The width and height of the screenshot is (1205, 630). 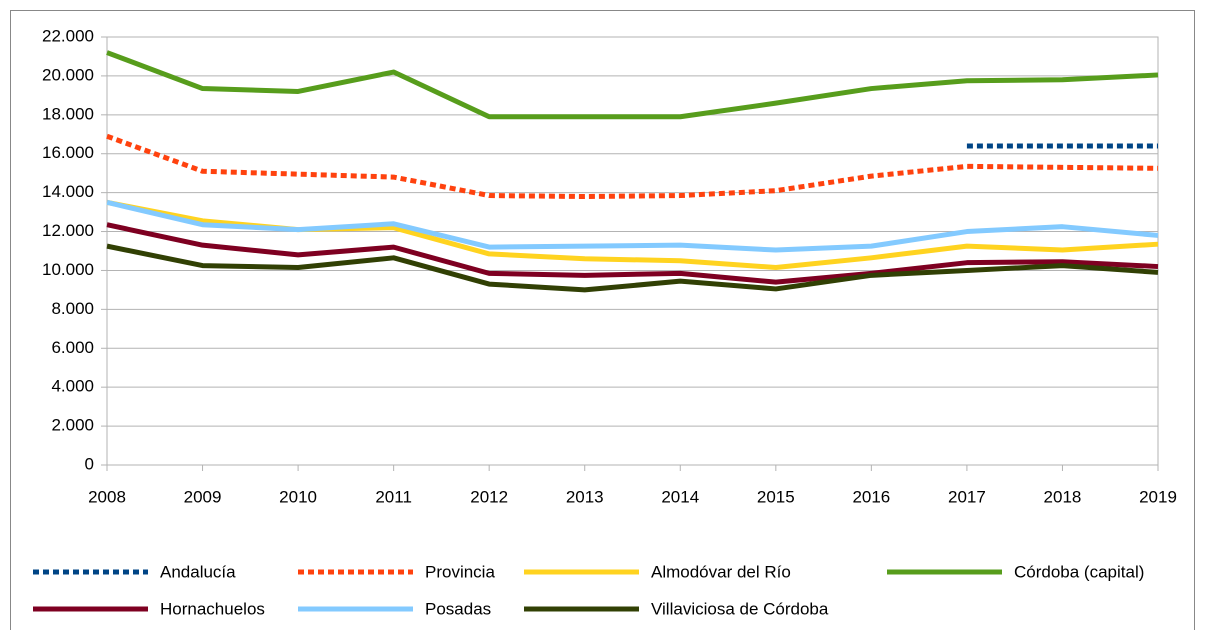 What do you see at coordinates (68, 152) in the screenshot?
I see `y-tick-label: 16.000` at bounding box center [68, 152].